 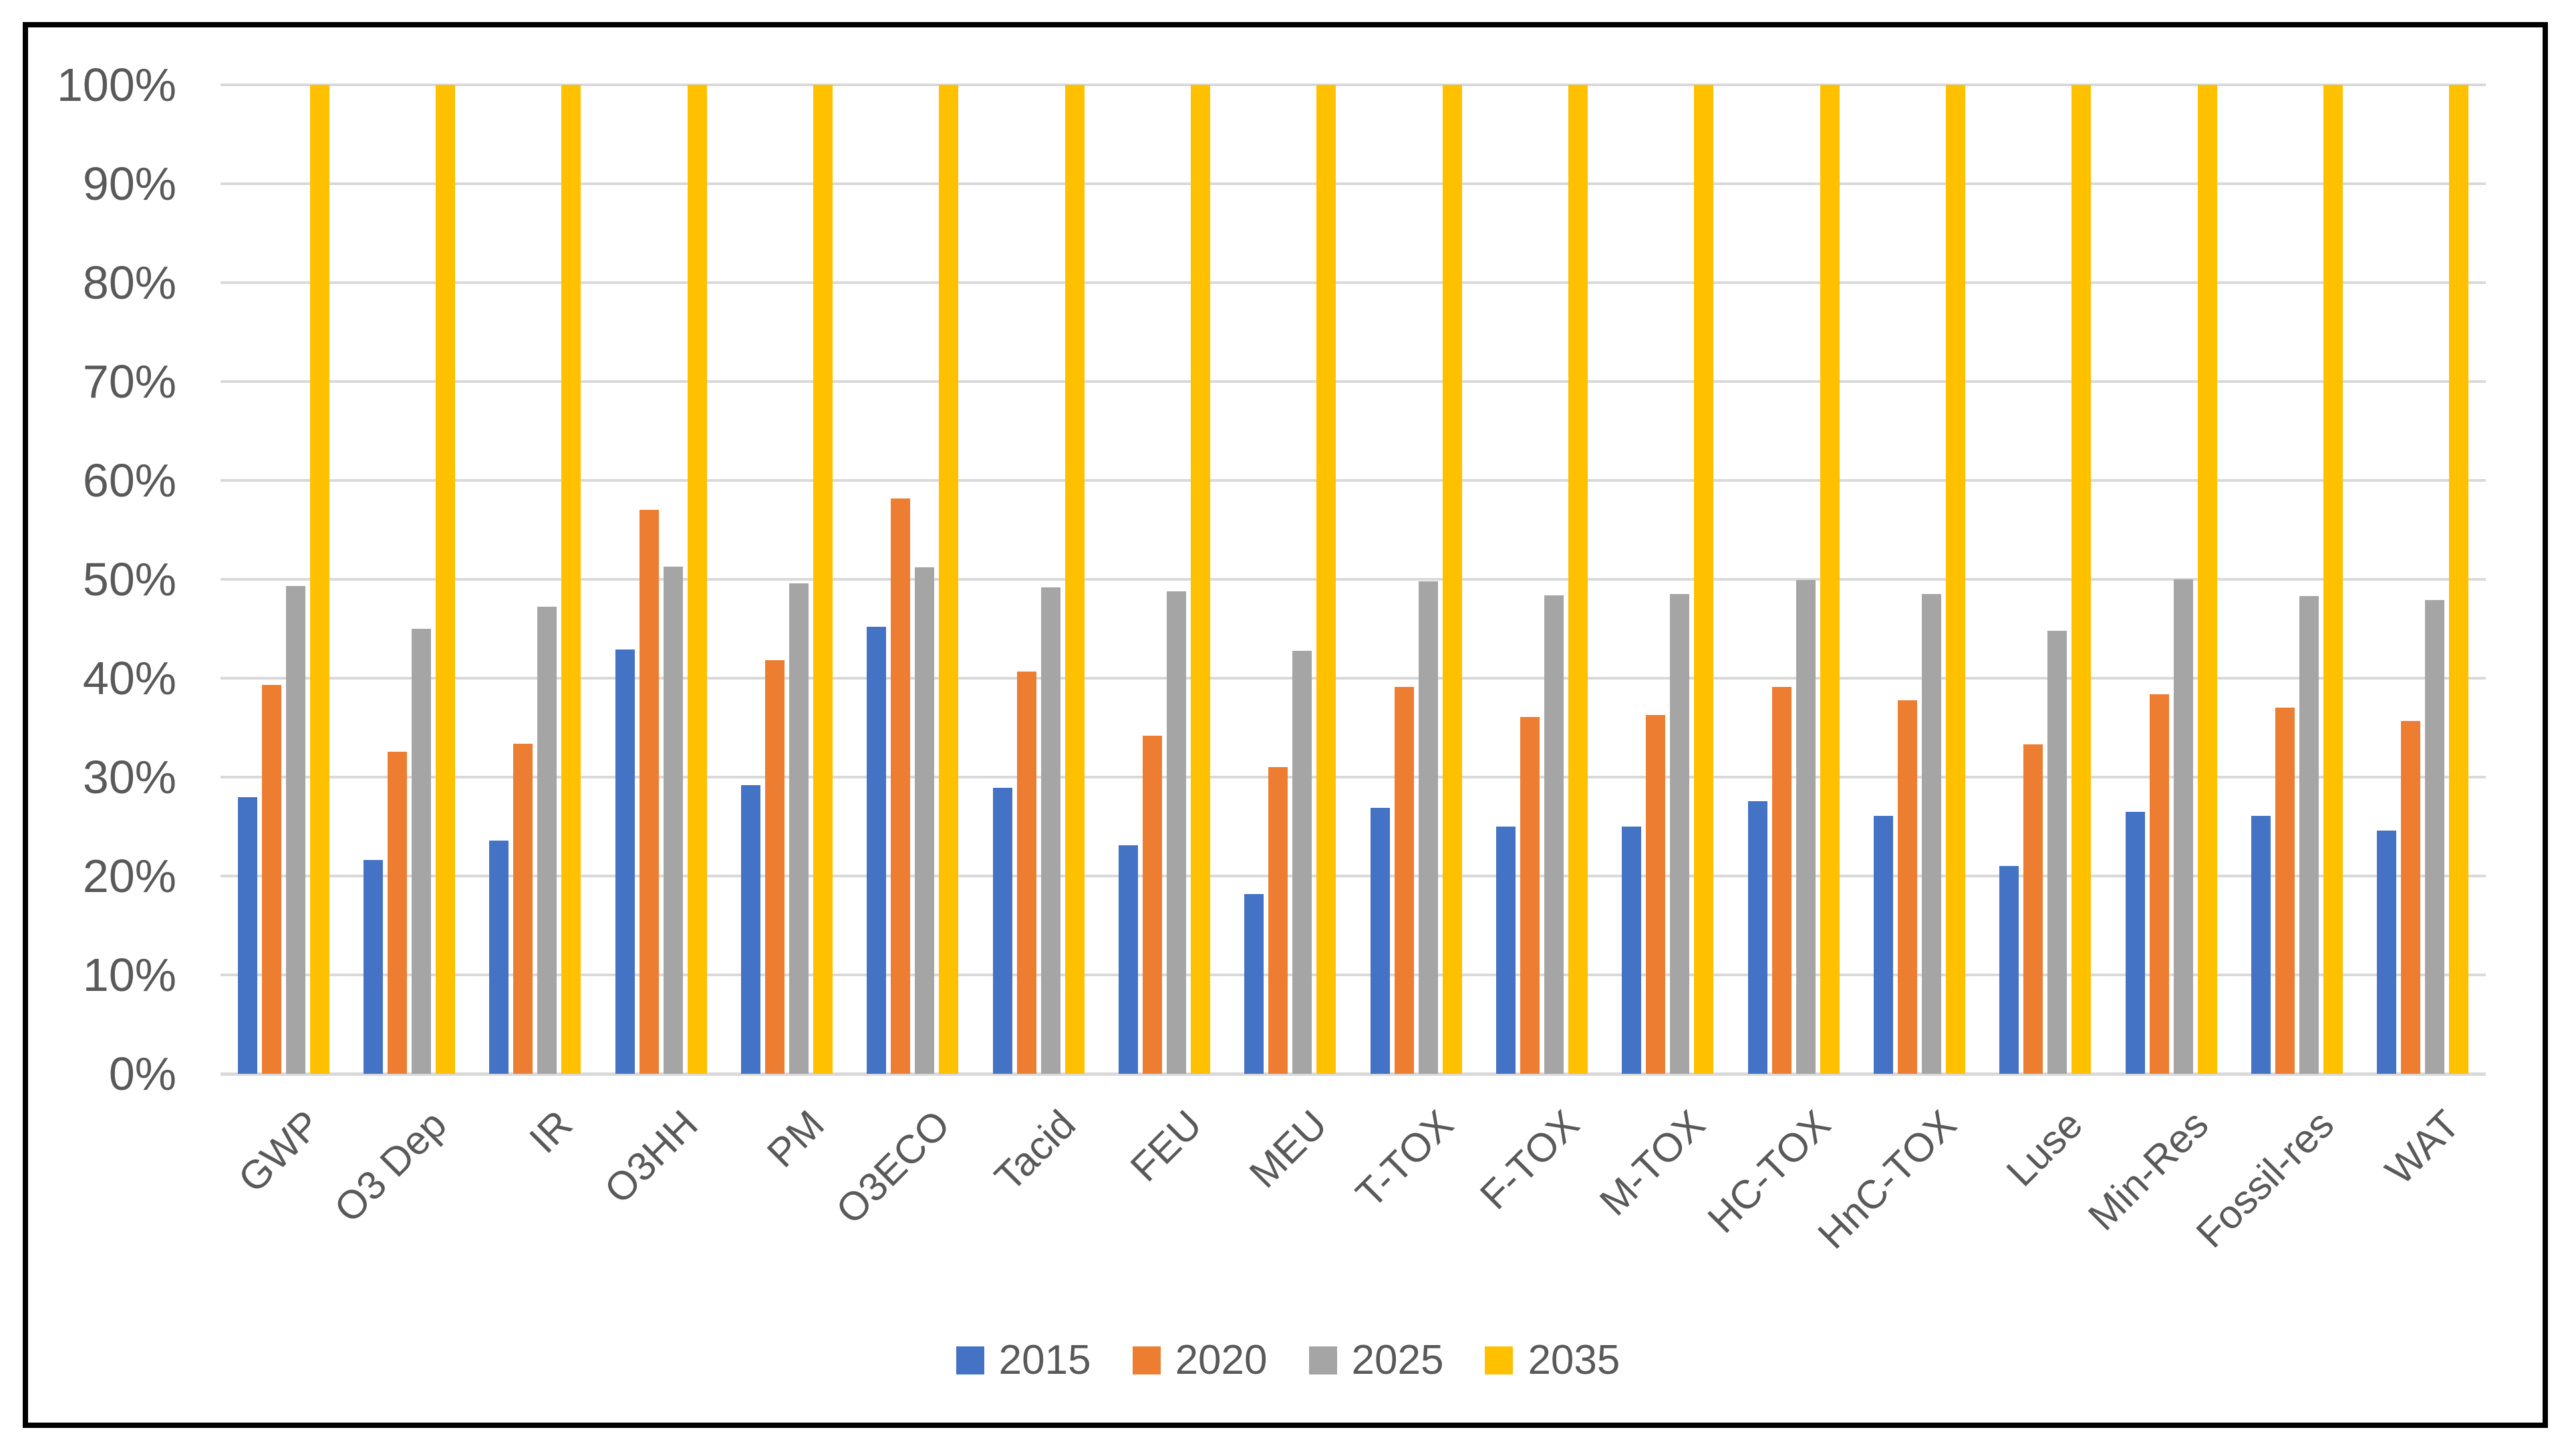 I want to click on y-tick-label-60pct: 60%, so click(x=129, y=480).